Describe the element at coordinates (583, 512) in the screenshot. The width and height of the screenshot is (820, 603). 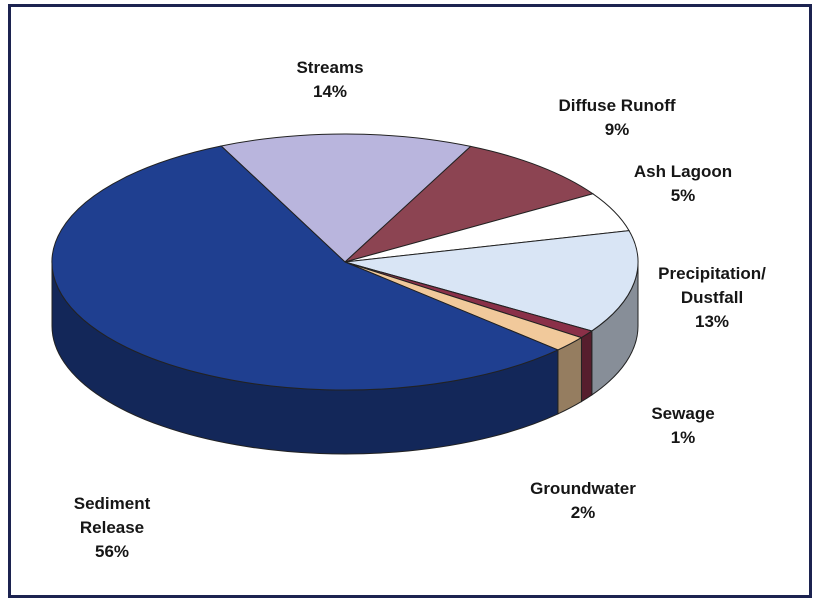
I see `value-label: 2%` at that location.